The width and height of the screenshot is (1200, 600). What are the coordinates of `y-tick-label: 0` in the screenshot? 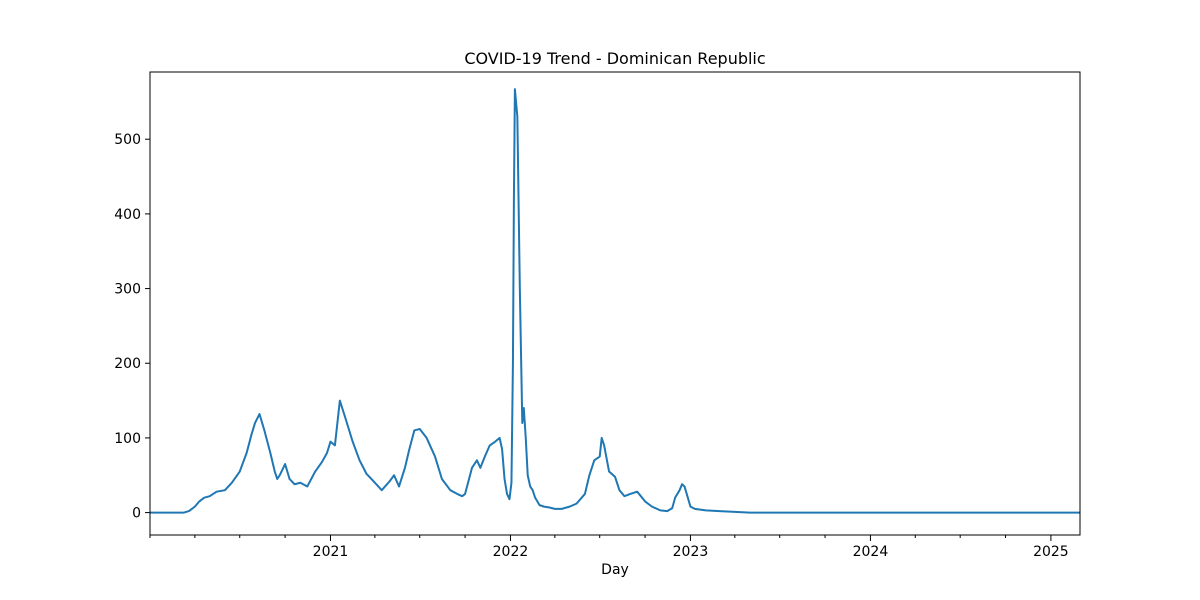 It's located at (136, 514).